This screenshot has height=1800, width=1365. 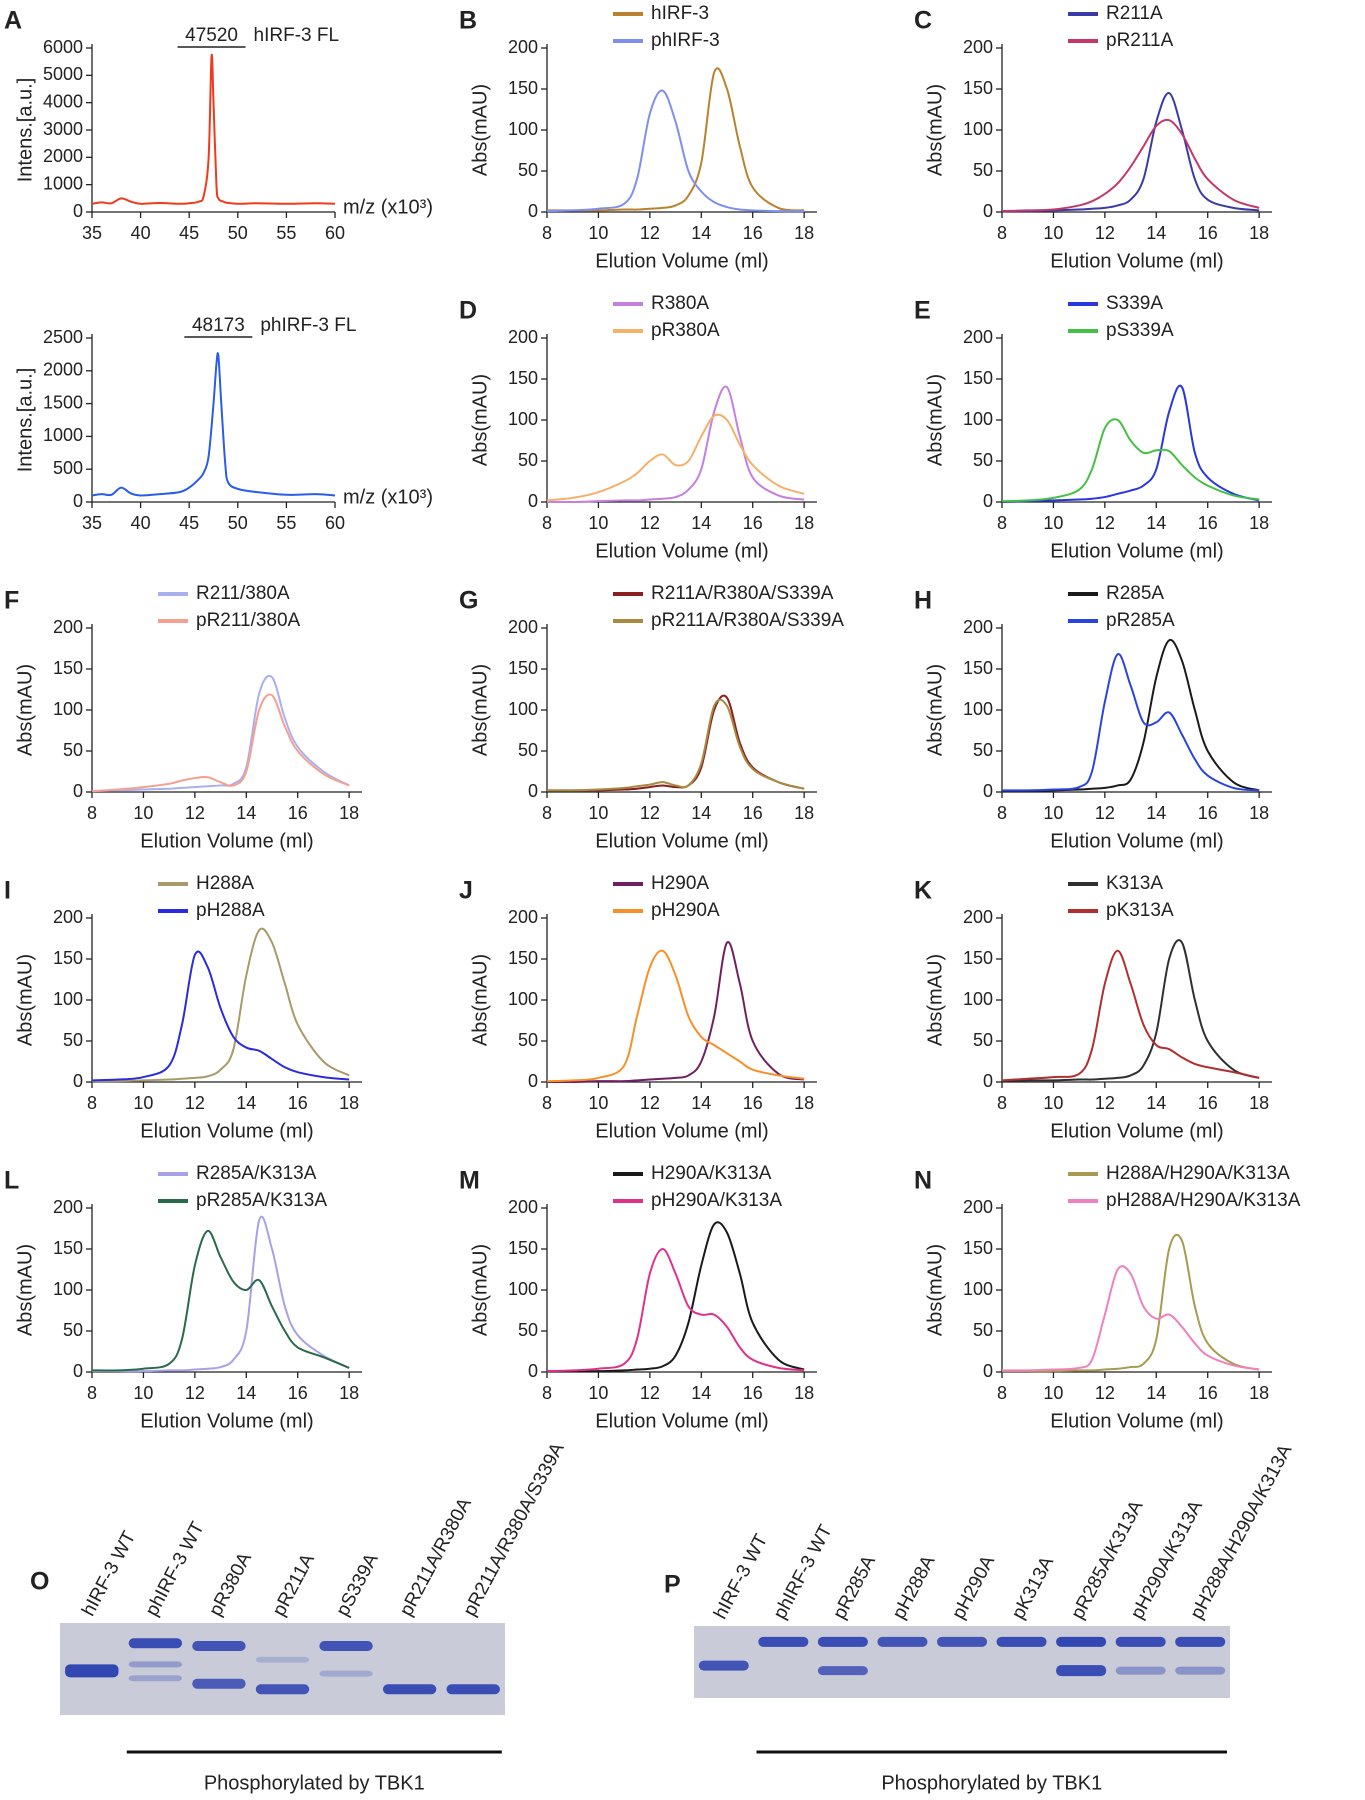 I want to click on legend-label: pR211A, so click(x=1140, y=40).